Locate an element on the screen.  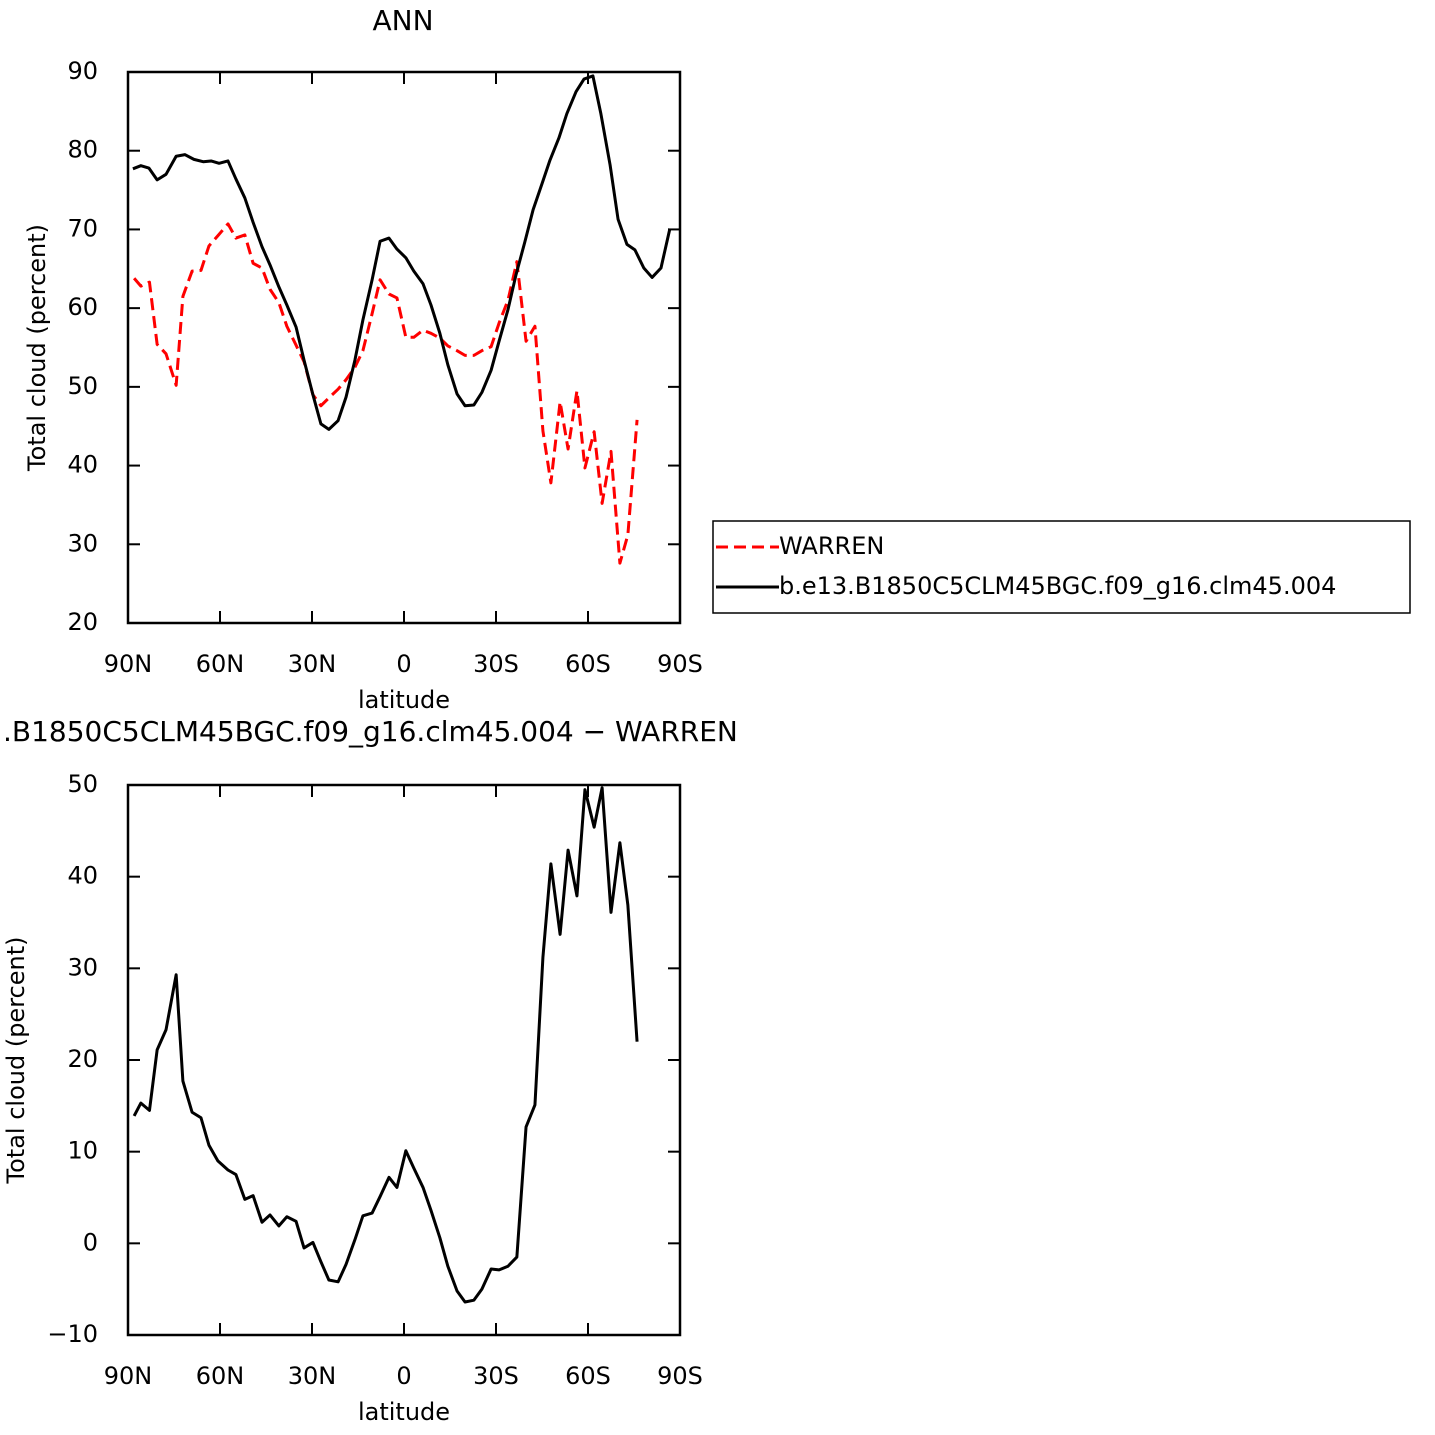
y-tick-label: −10 is located at coordinates (72, 1334).